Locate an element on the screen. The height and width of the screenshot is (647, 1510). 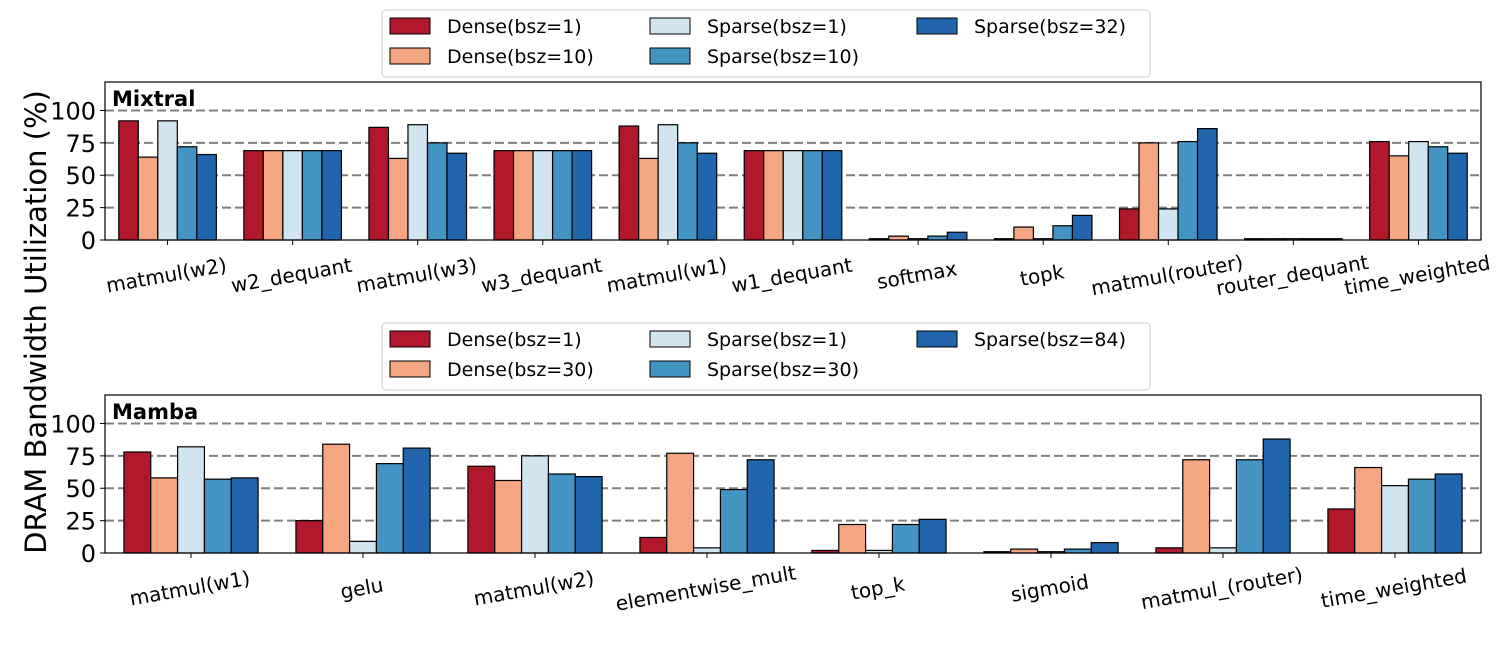
bar-w1_dequant-Sparse(bsz=1) is located at coordinates (793, 195).